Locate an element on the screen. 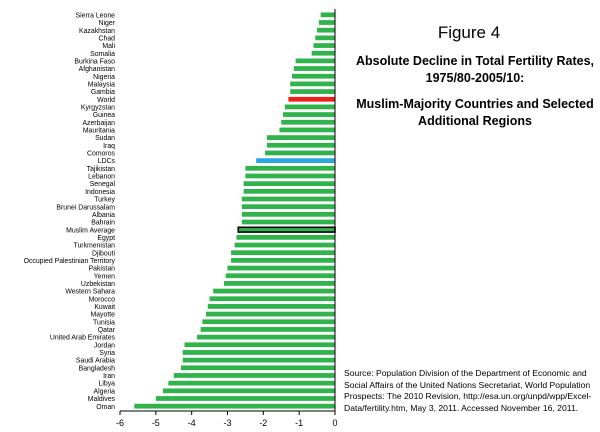  category-label: Chad is located at coordinates (107, 38).